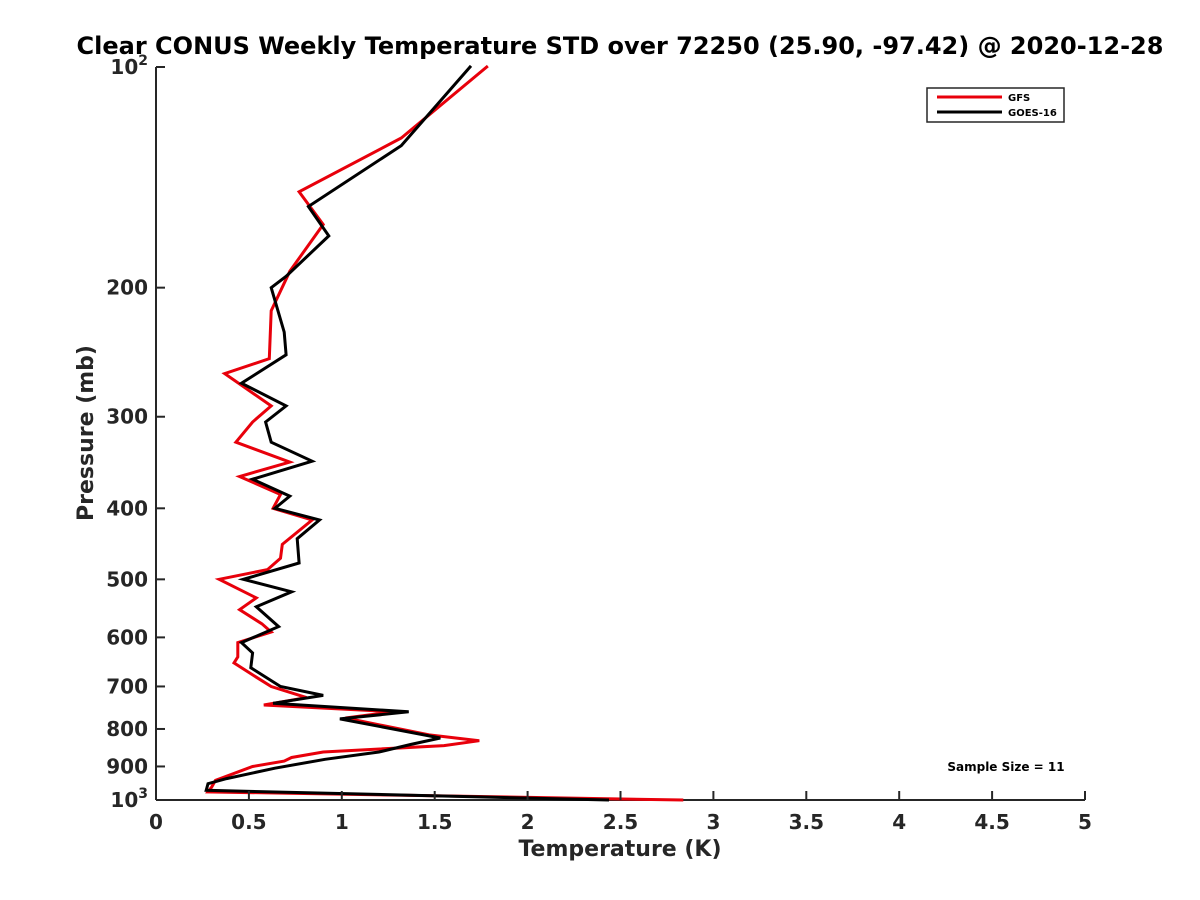 This screenshot has width=1200, height=900. I want to click on y-tick-label: 200, so click(127, 288).